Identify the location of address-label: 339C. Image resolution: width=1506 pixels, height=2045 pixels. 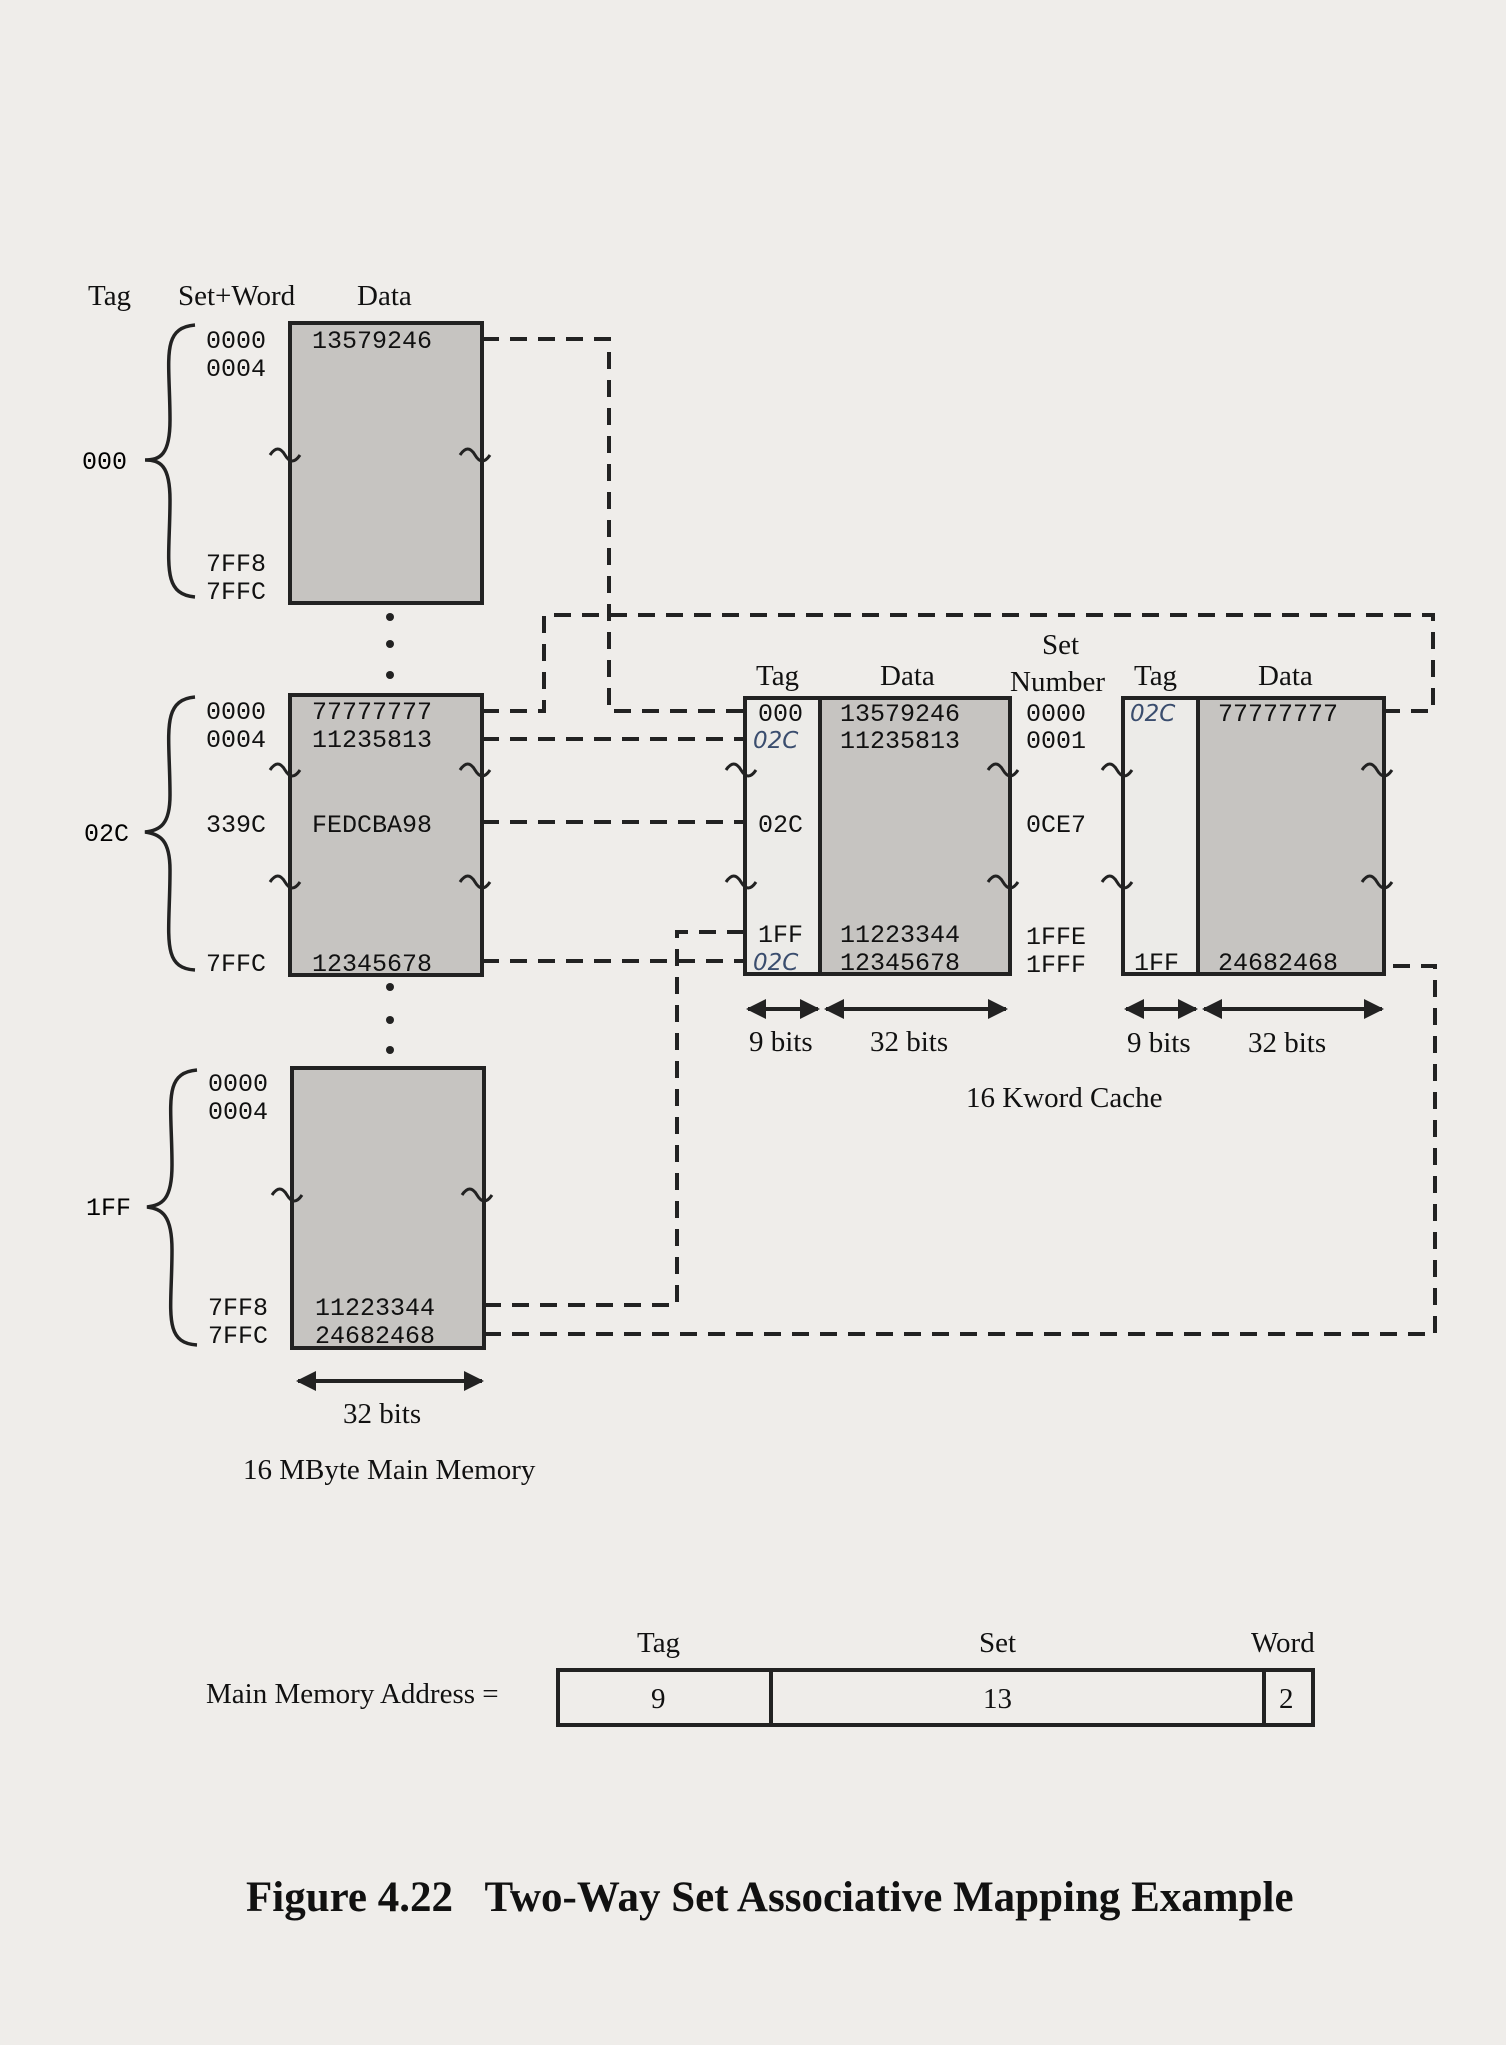
(236, 825).